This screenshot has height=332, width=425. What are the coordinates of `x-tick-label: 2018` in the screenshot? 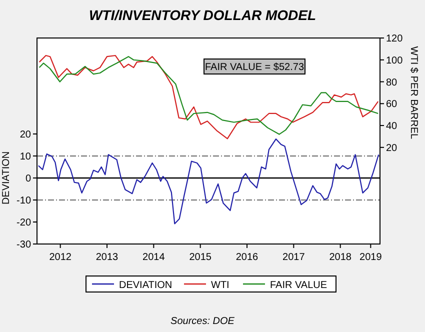 It's located at (340, 257).